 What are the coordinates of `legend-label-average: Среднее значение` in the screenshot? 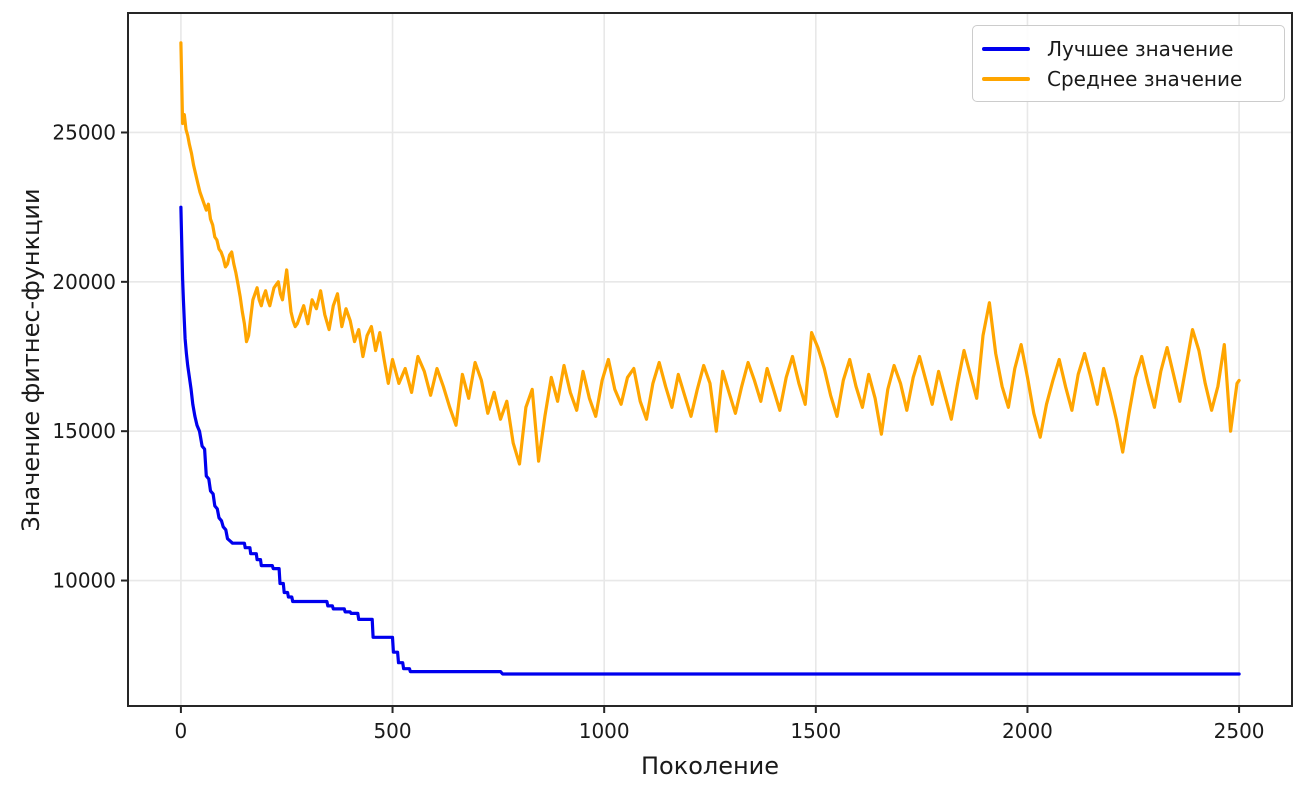 It's located at (1145, 78).